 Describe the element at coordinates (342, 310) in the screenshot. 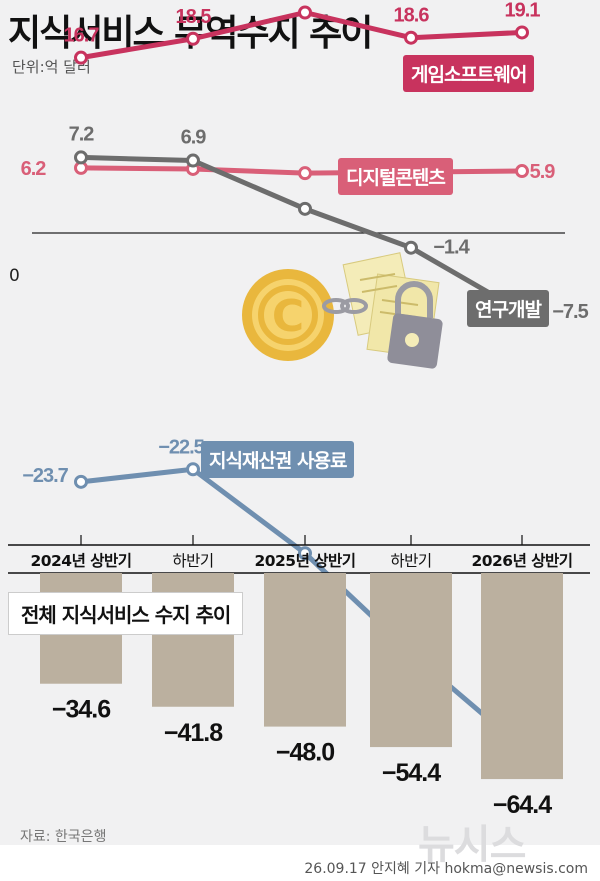

I see `copyright-illustration: C` at that location.